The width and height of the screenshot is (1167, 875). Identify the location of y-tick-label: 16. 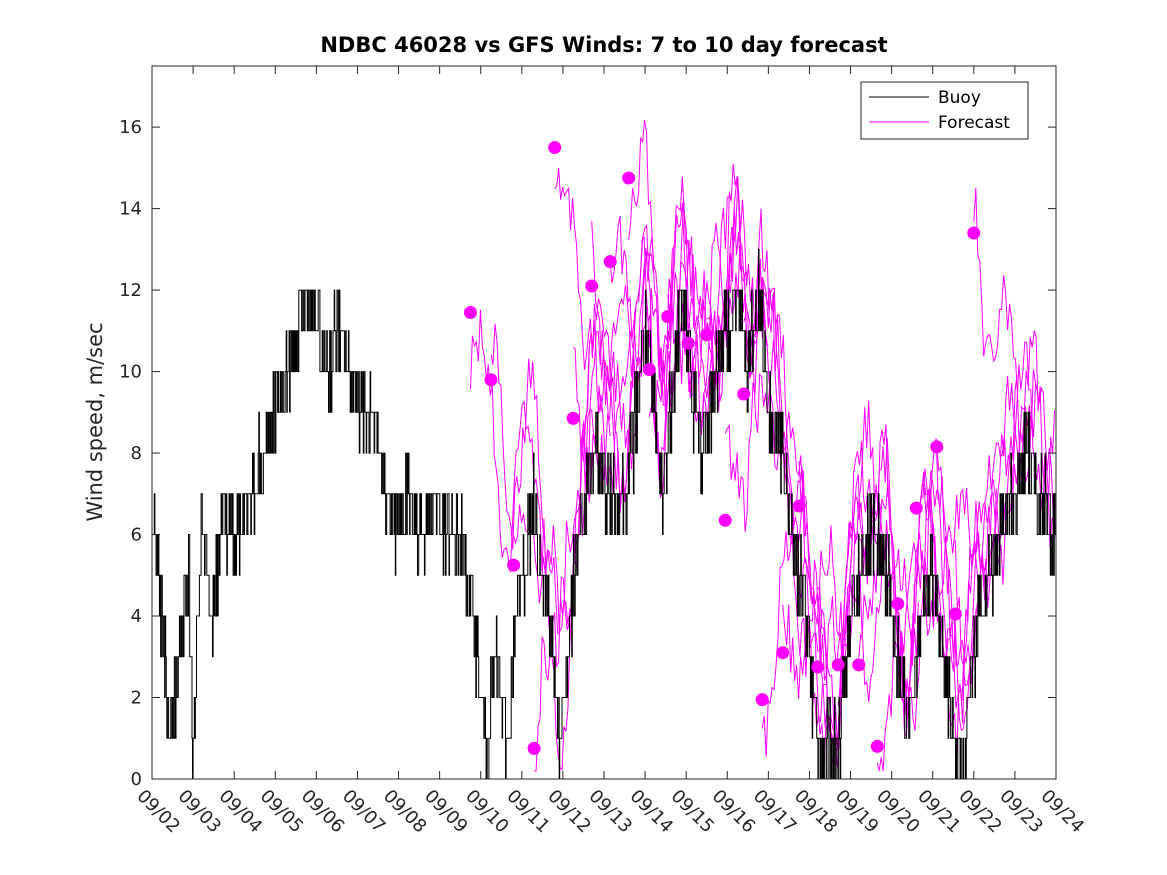
(130, 127).